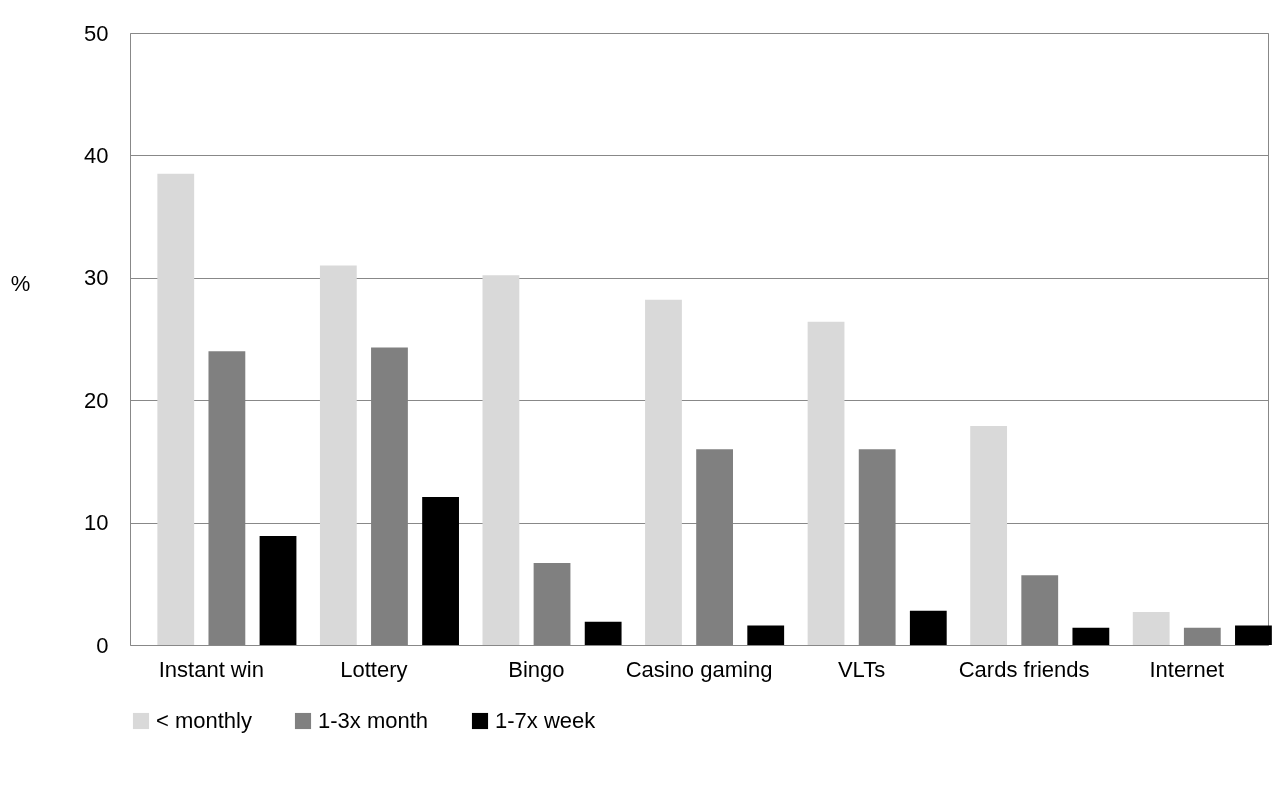 This screenshot has height=797, width=1283. Describe the element at coordinates (1024, 669) in the screenshot. I see `x-tick-label: Cards friends` at that location.